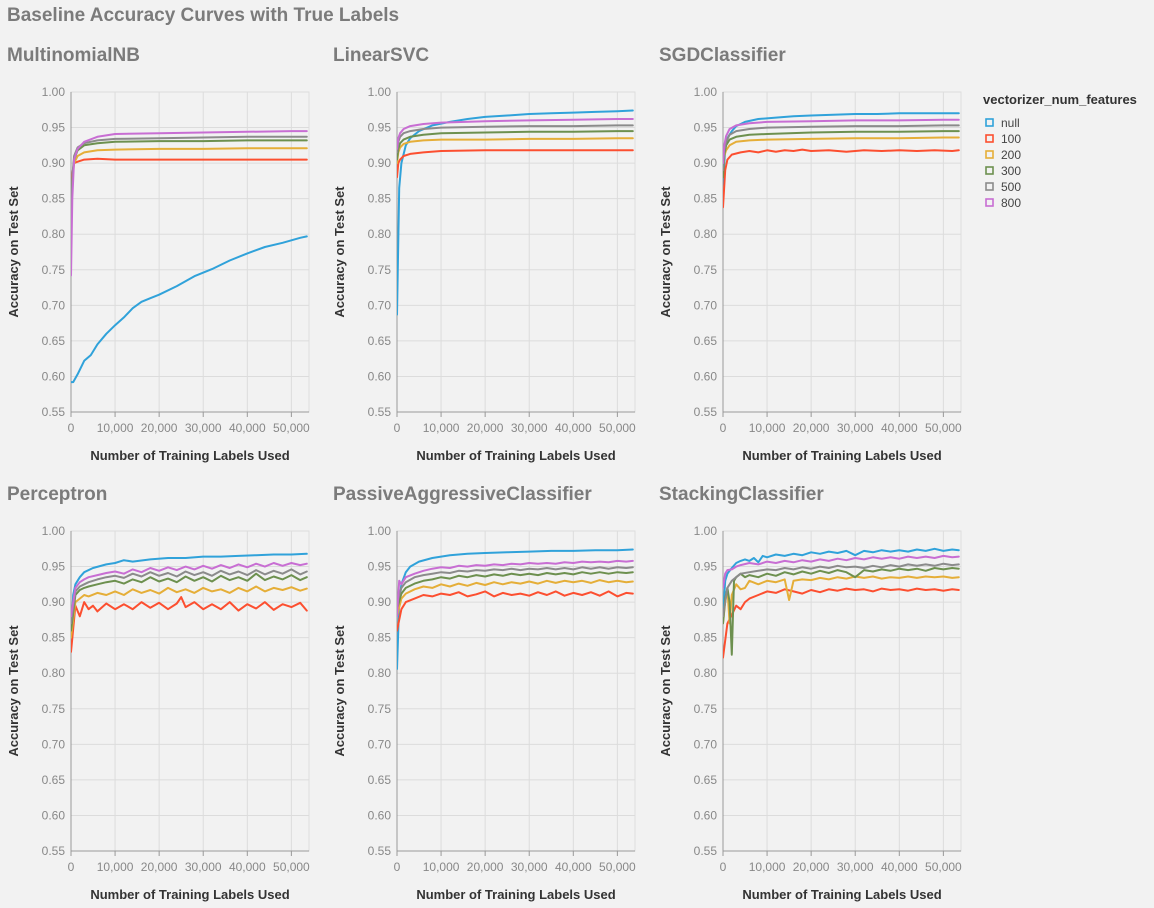 Image resolution: width=1154 pixels, height=908 pixels. What do you see at coordinates (1011, 171) in the screenshot?
I see `legend-label: 300` at bounding box center [1011, 171].